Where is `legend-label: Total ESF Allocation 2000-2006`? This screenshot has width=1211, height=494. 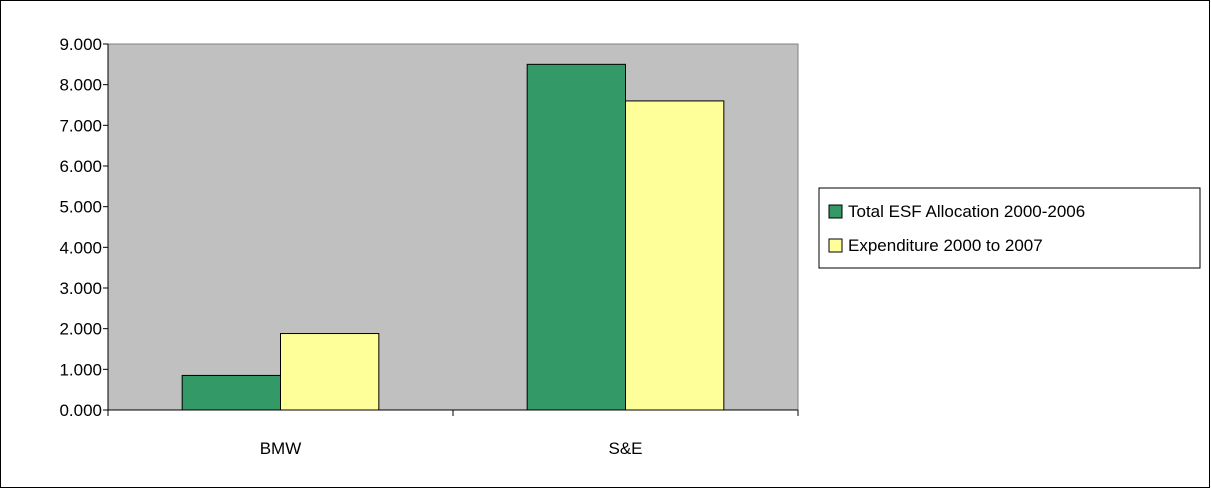 legend-label: Total ESF Allocation 2000-2006 is located at coordinates (966, 211).